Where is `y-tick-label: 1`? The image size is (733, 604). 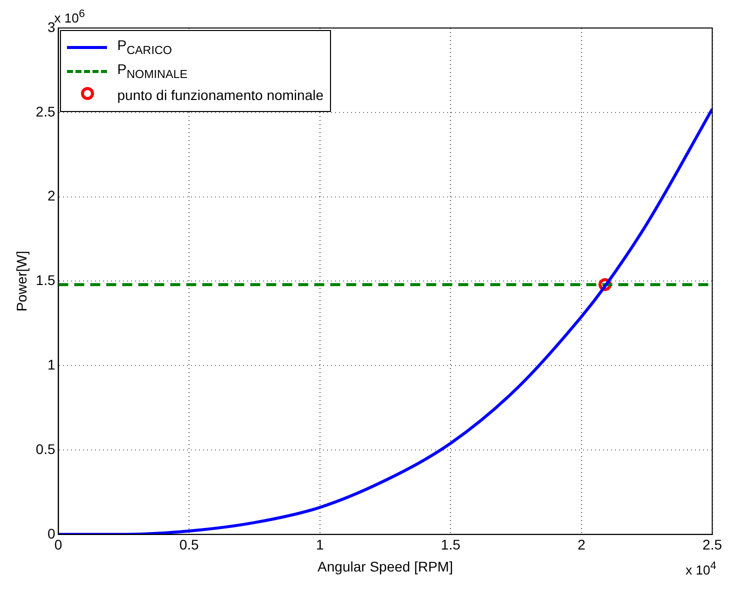 y-tick-label: 1 is located at coordinates (51, 364).